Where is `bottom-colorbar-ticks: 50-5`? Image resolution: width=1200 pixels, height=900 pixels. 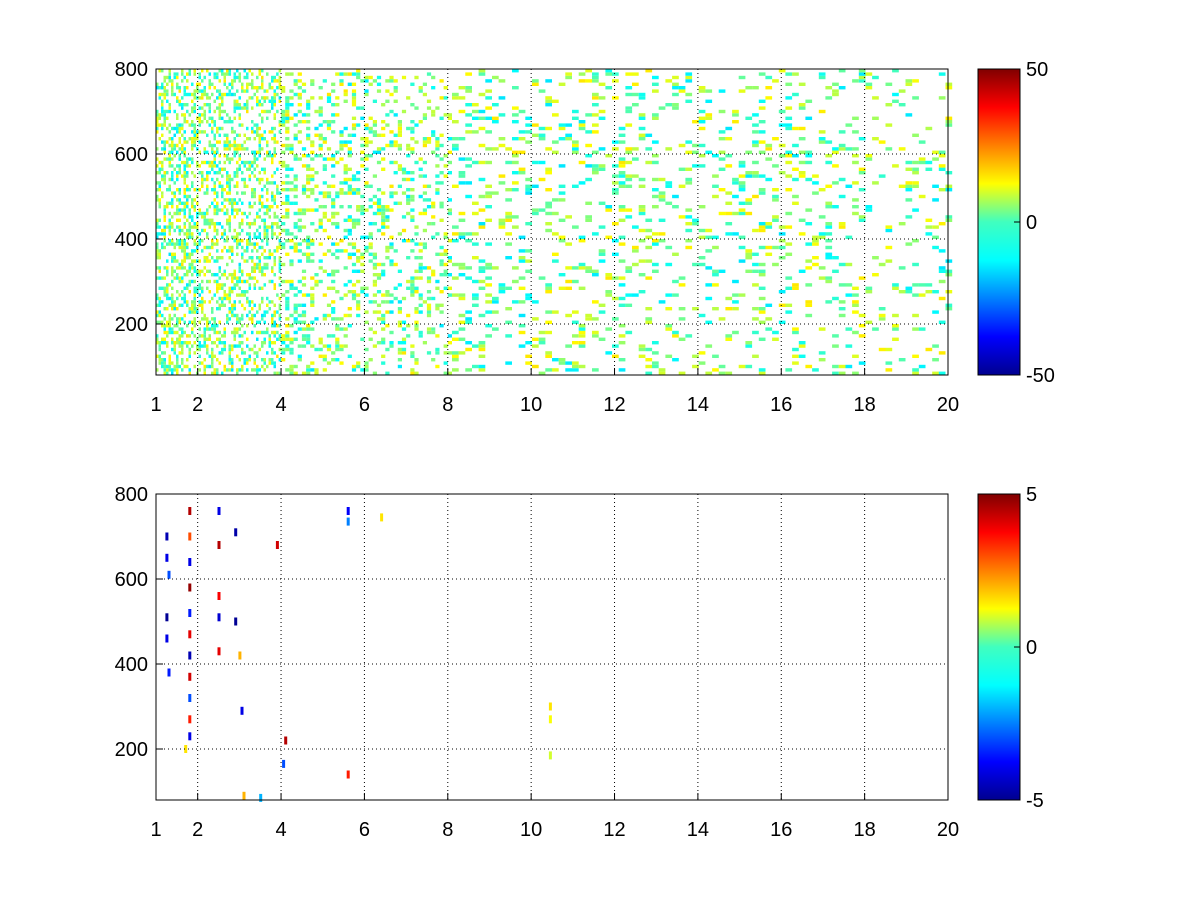 bottom-colorbar-ticks: 50-5 is located at coordinates (1029, 648).